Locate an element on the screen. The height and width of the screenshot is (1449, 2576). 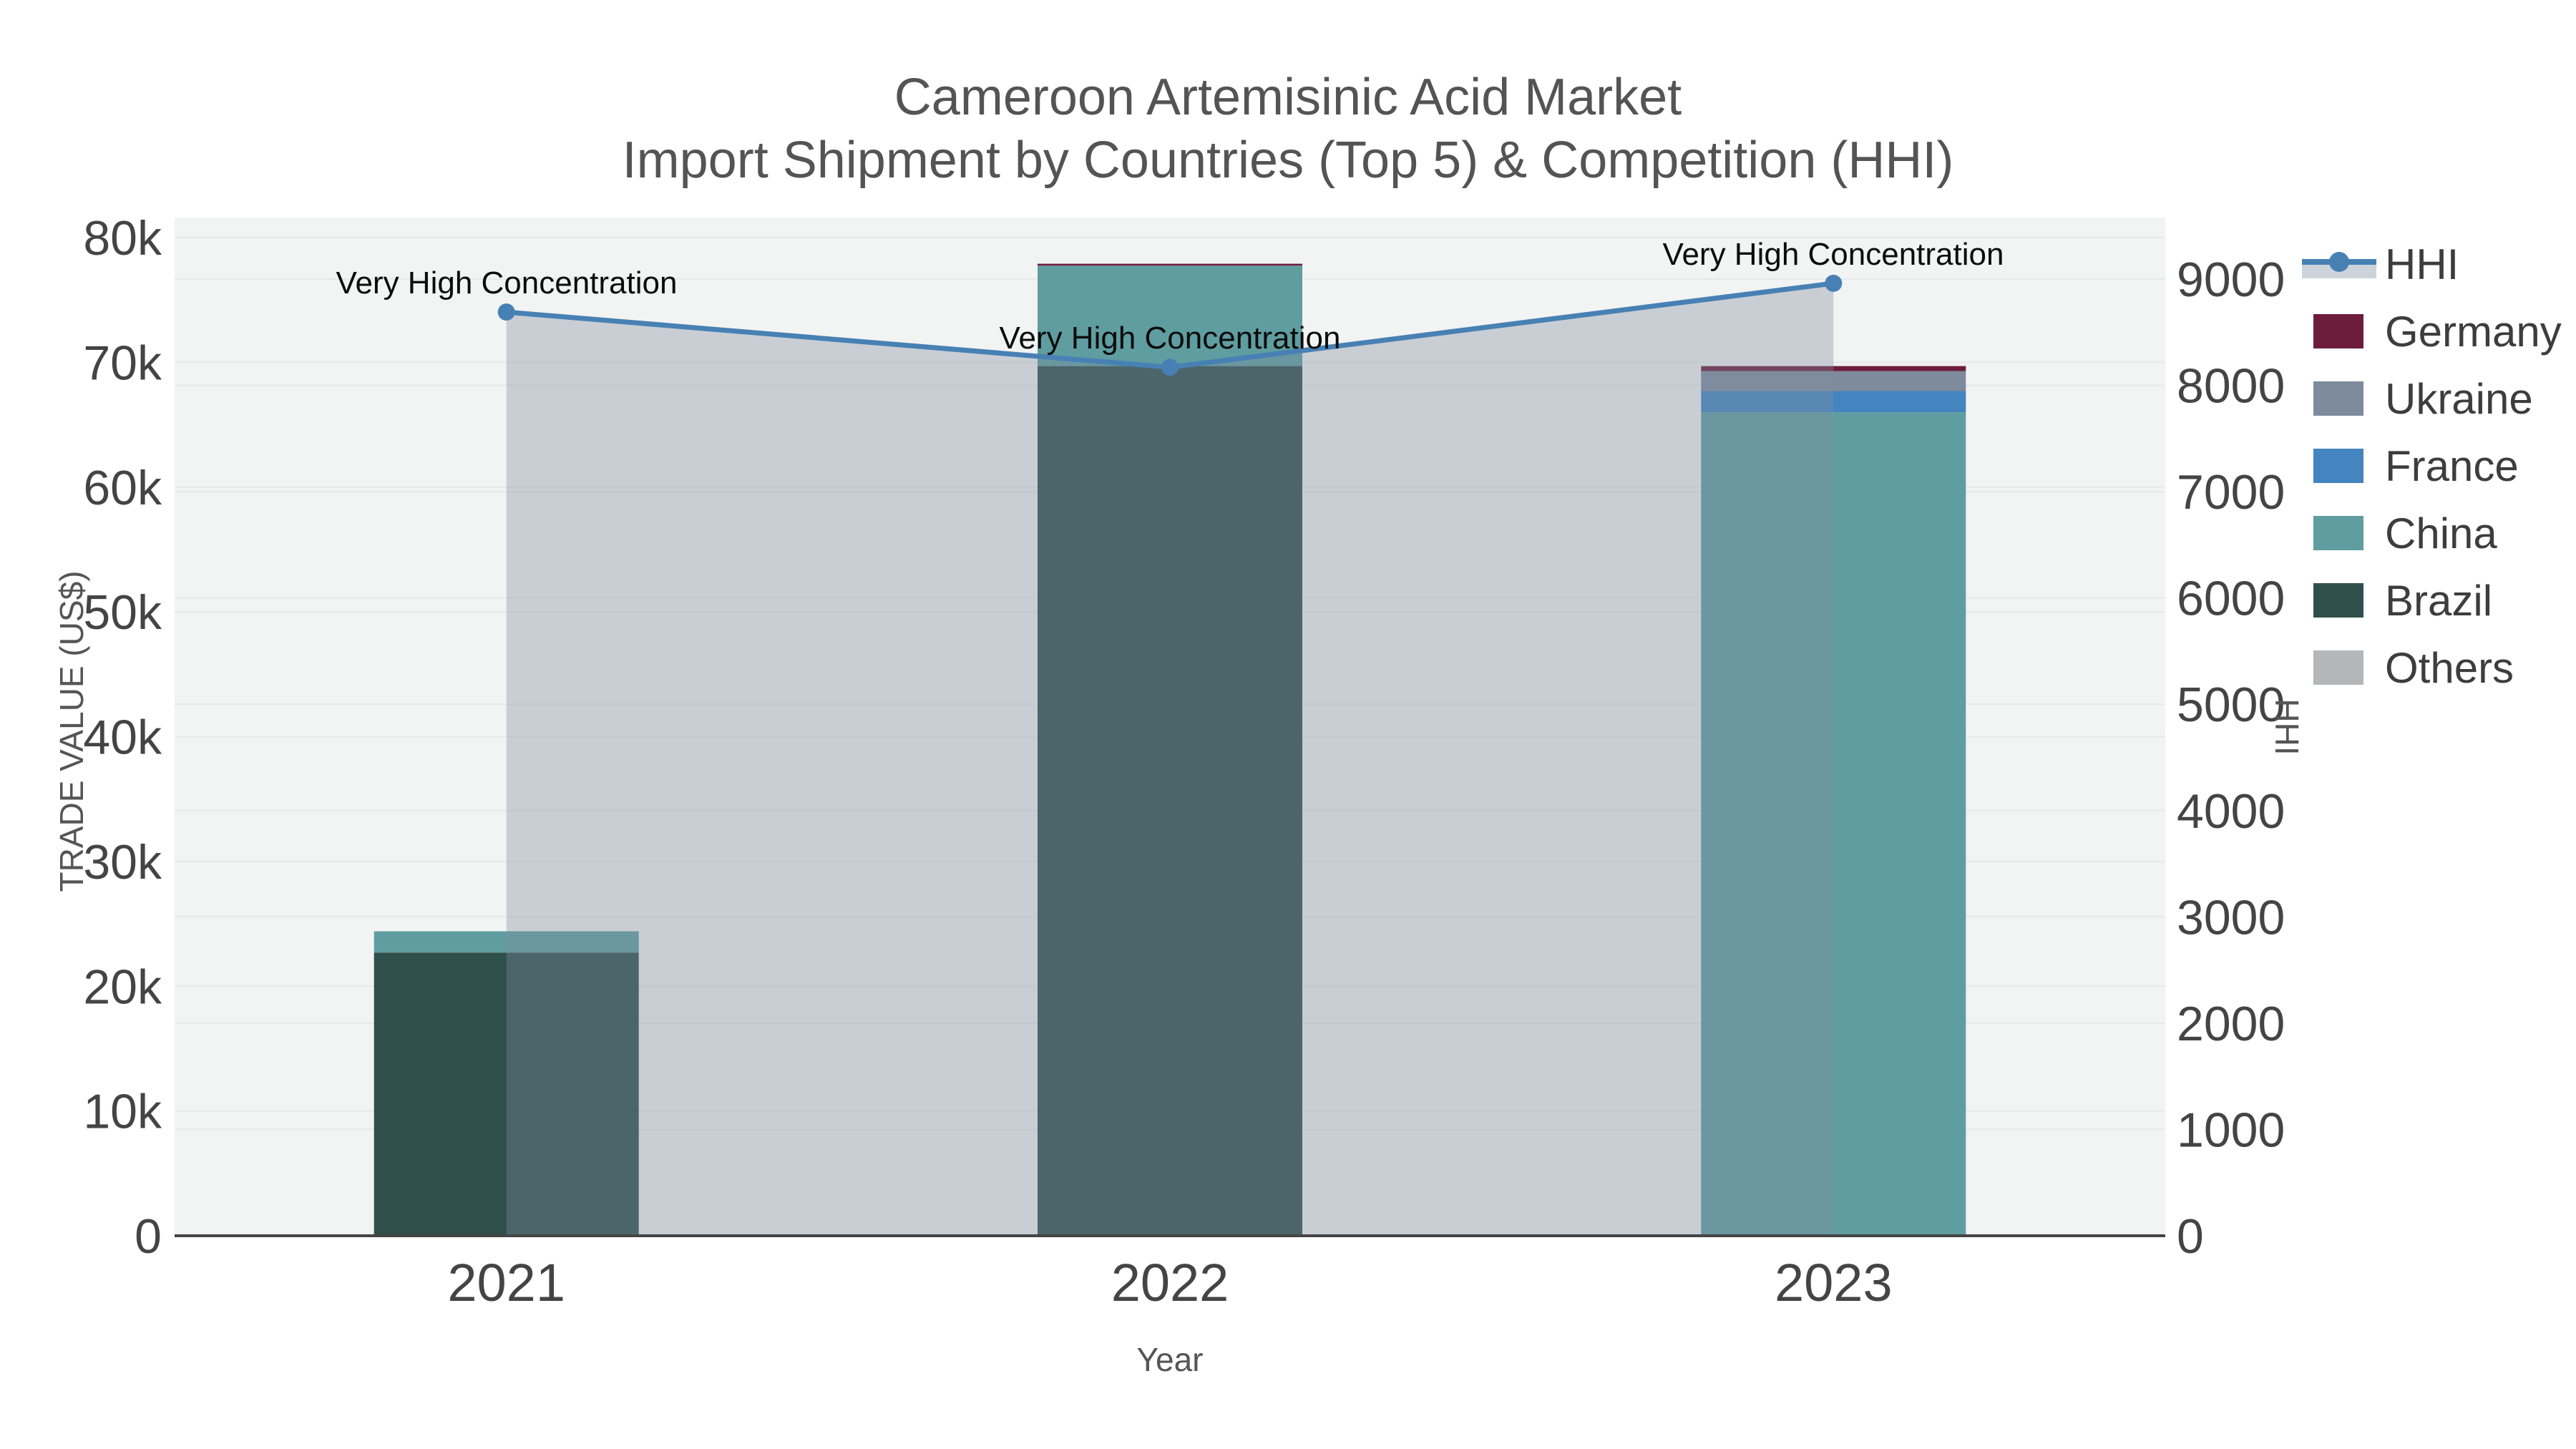
brazil-swatch-icon is located at coordinates (2338, 600).